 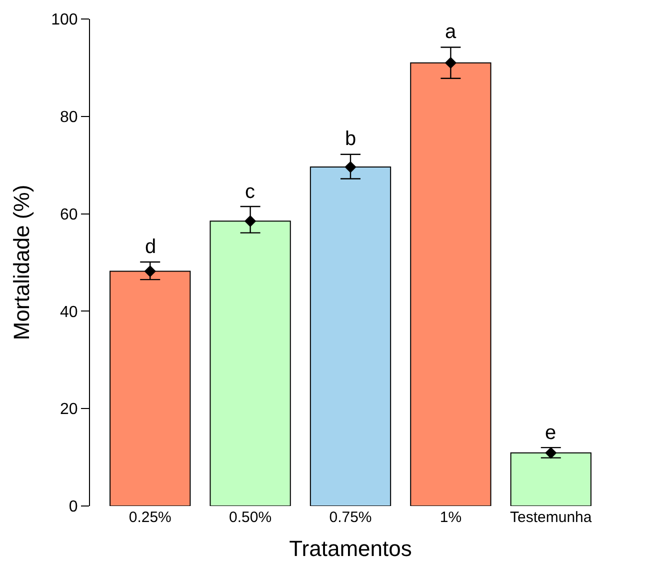 I want to click on y-axis-title: Mortalidade (%), so click(x=21, y=262).